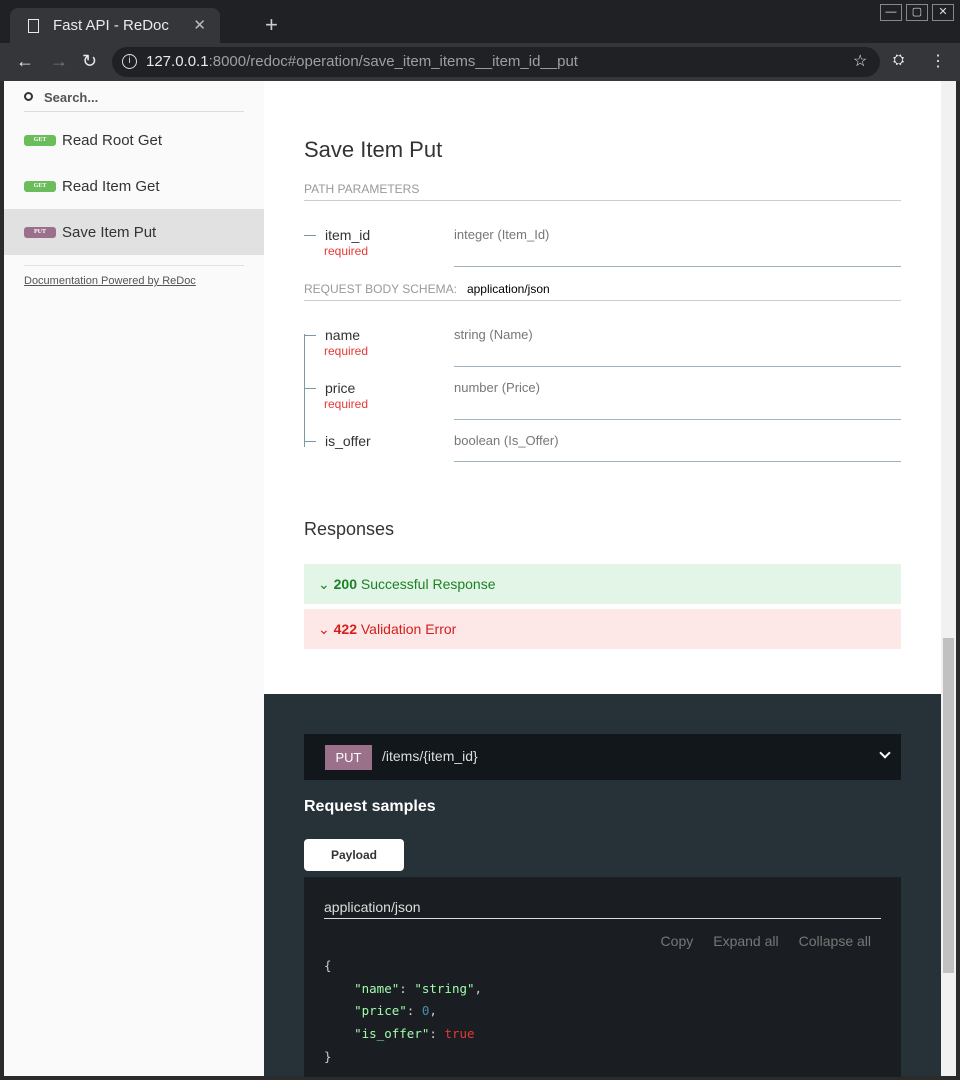  Describe the element at coordinates (899, 59) in the screenshot. I see `incognito-icon: ⛭` at that location.